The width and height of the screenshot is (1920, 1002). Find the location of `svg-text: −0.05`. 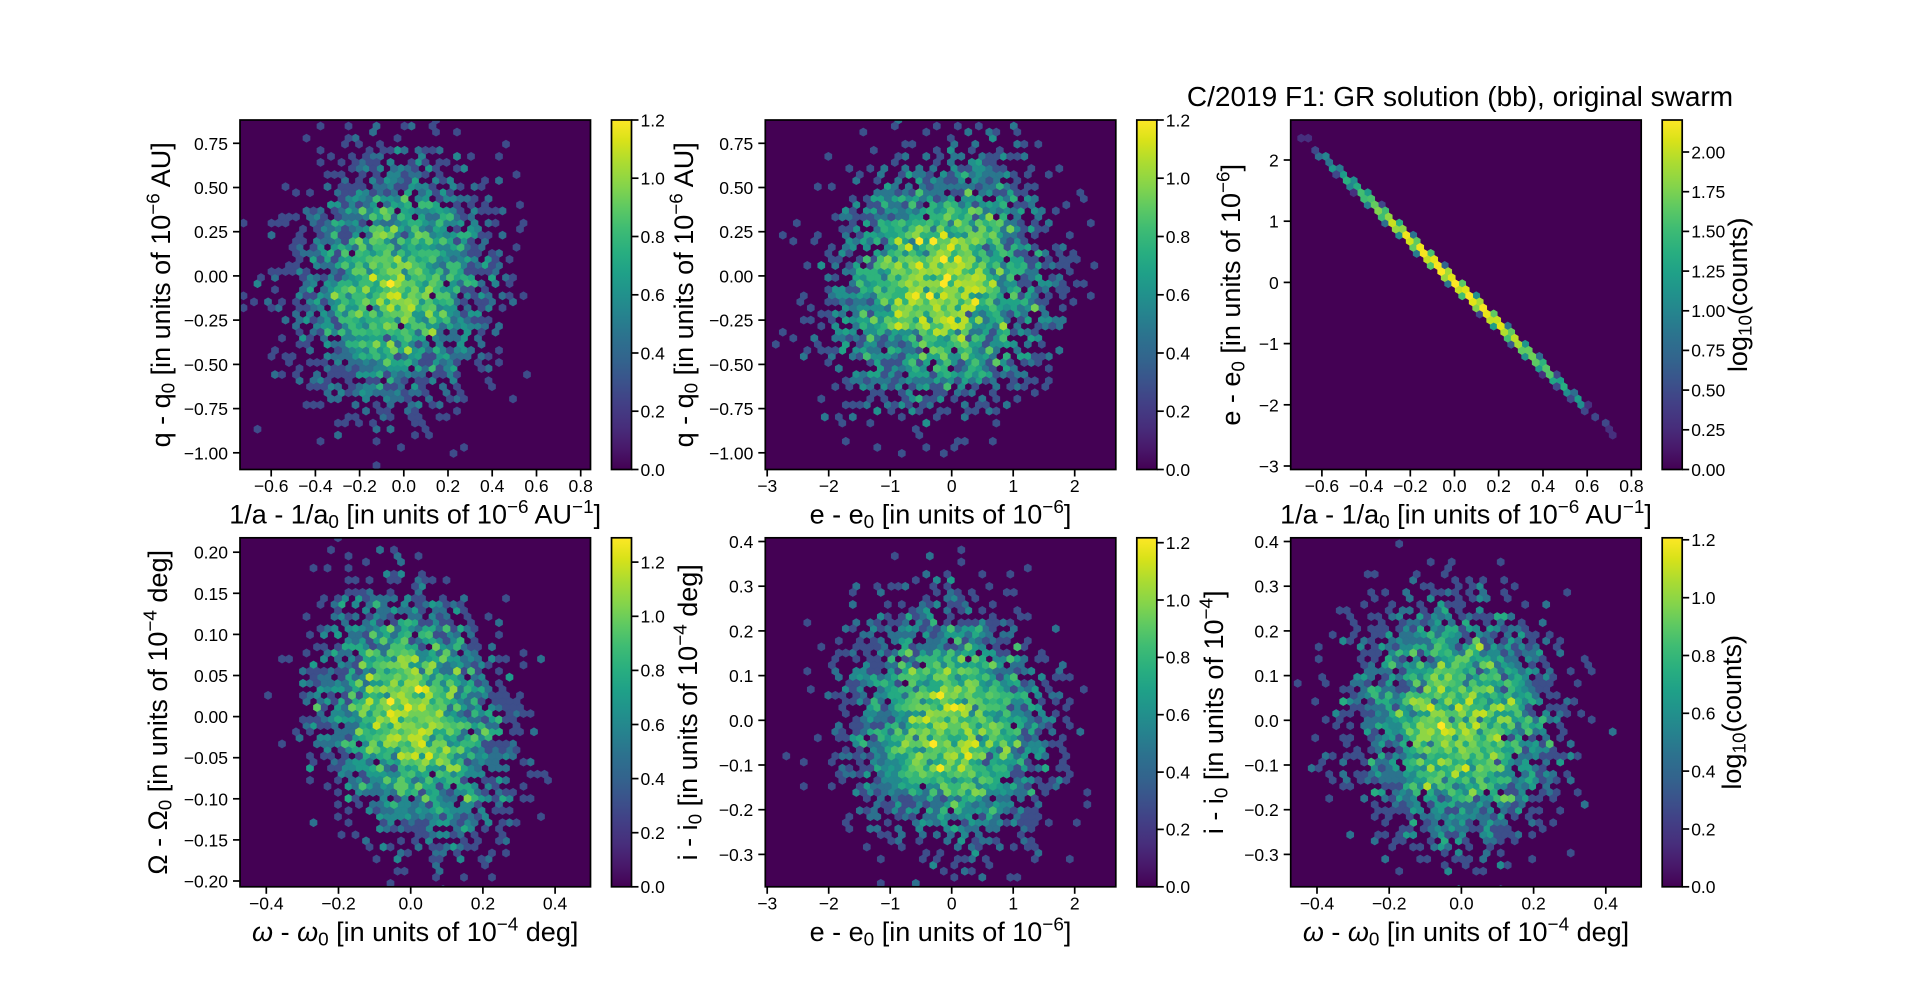

svg-text: −0.05 is located at coordinates (206, 758).